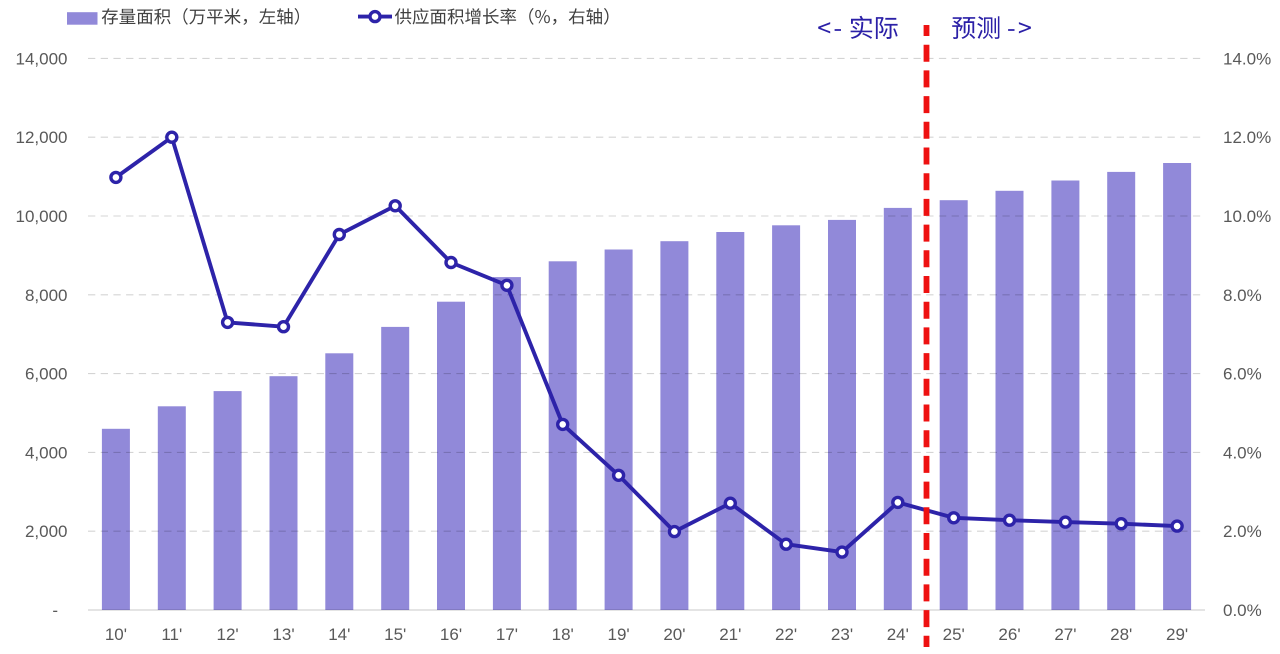 This screenshot has height=654, width=1280. I want to click on svg-text: 16', so click(451, 634).